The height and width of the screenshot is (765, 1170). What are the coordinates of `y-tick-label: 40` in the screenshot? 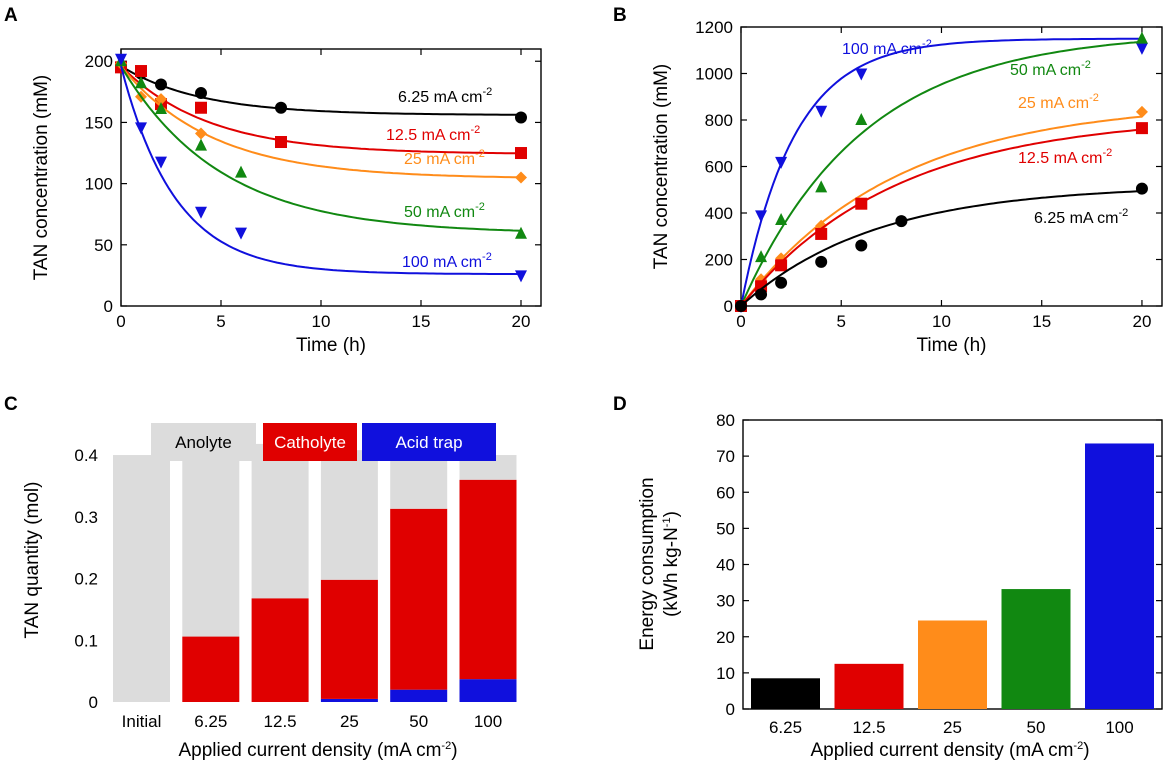 It's located at (725, 565).